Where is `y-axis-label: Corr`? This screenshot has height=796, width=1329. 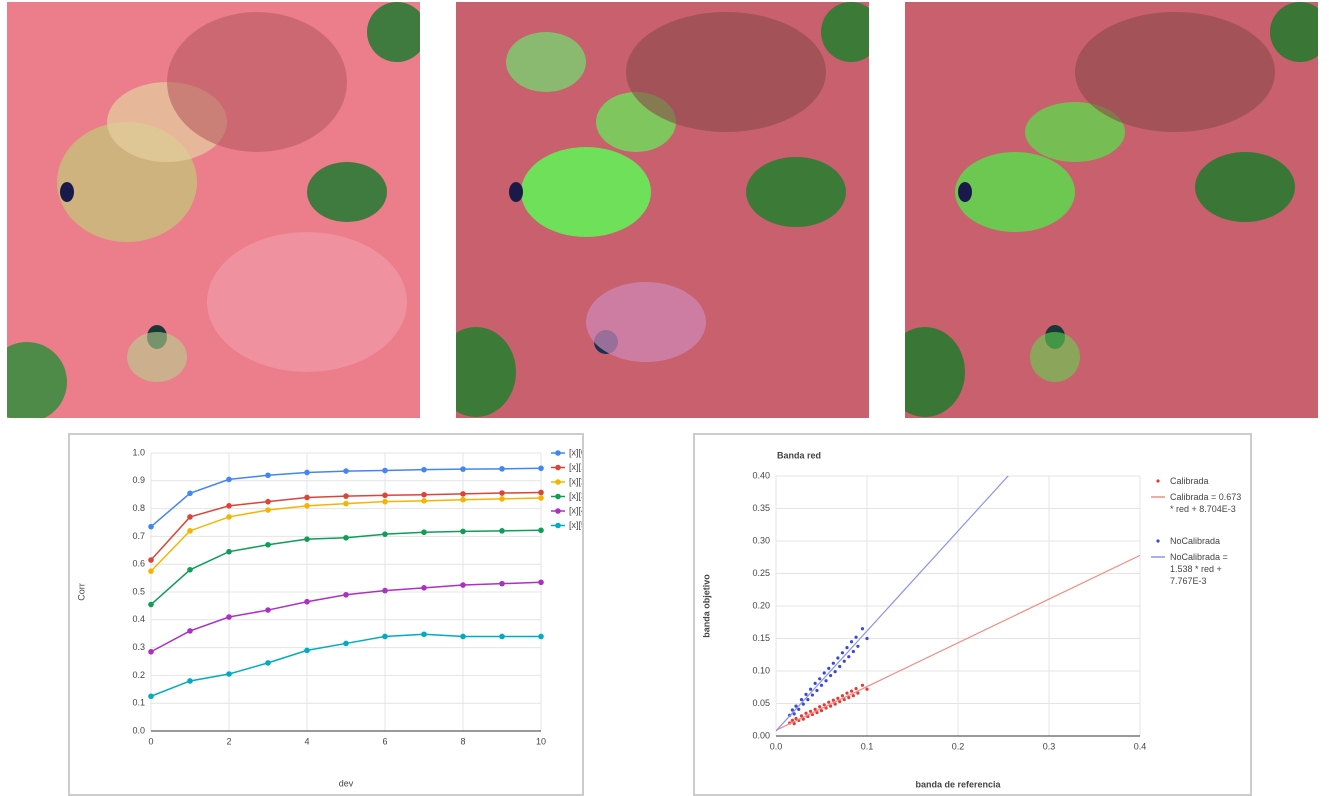 y-axis-label: Corr is located at coordinates (81, 592).